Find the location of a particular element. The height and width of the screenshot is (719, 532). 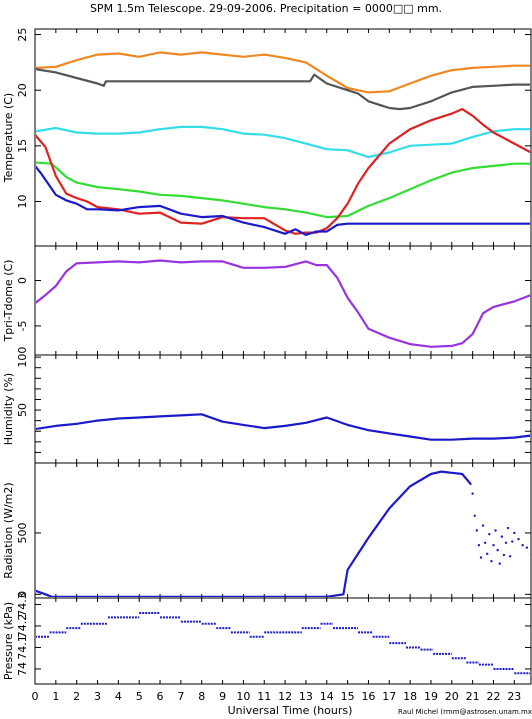

y-tick-label: 20 is located at coordinates (22, 90).